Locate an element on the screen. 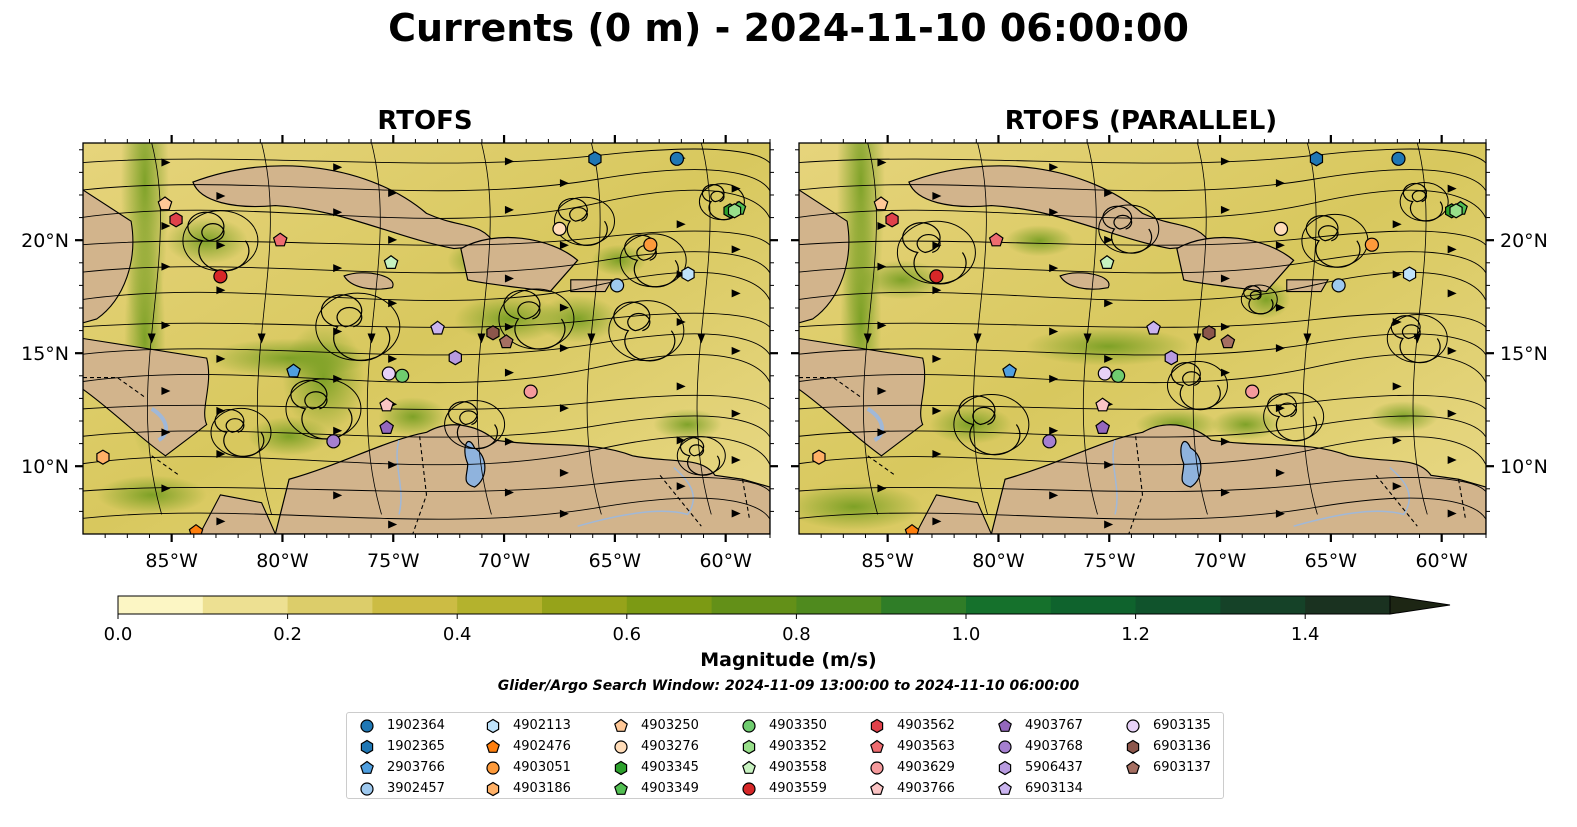 This screenshot has height=827, width=1577. yucatan-land is located at coordinates (824, 256).